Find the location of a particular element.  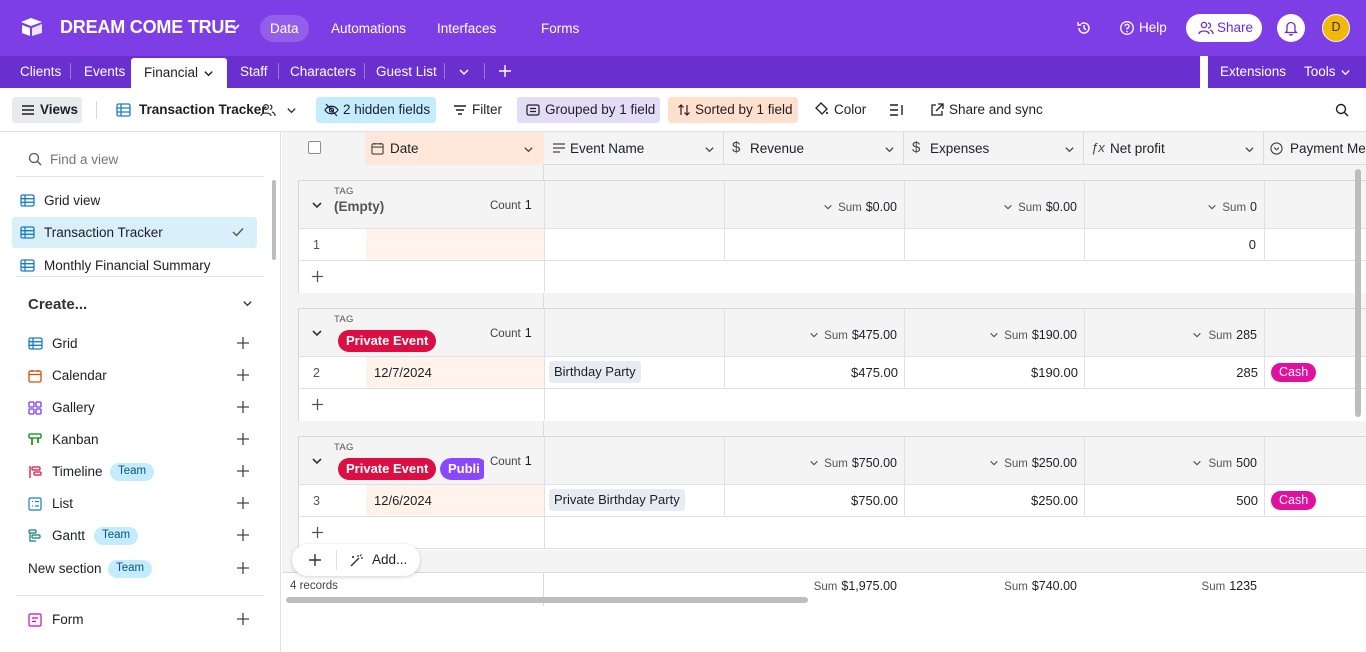

date-cell is located at coordinates (455, 244).